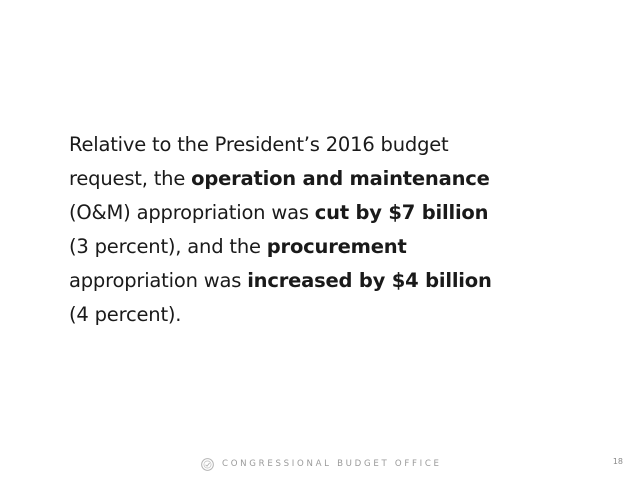 The image size is (638, 479). What do you see at coordinates (336, 246) in the screenshot?
I see `emphasis-run: procurement` at bounding box center [336, 246].